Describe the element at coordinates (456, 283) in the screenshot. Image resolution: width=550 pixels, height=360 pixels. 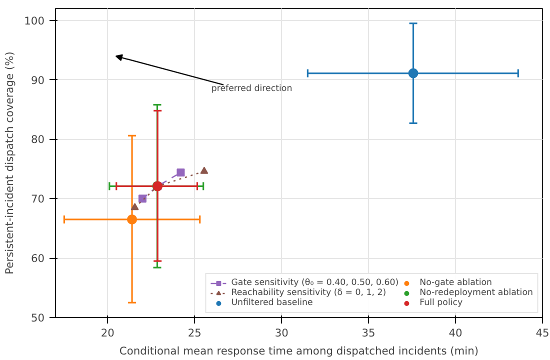
I see `legend-label: No-gate ablation` at that location.